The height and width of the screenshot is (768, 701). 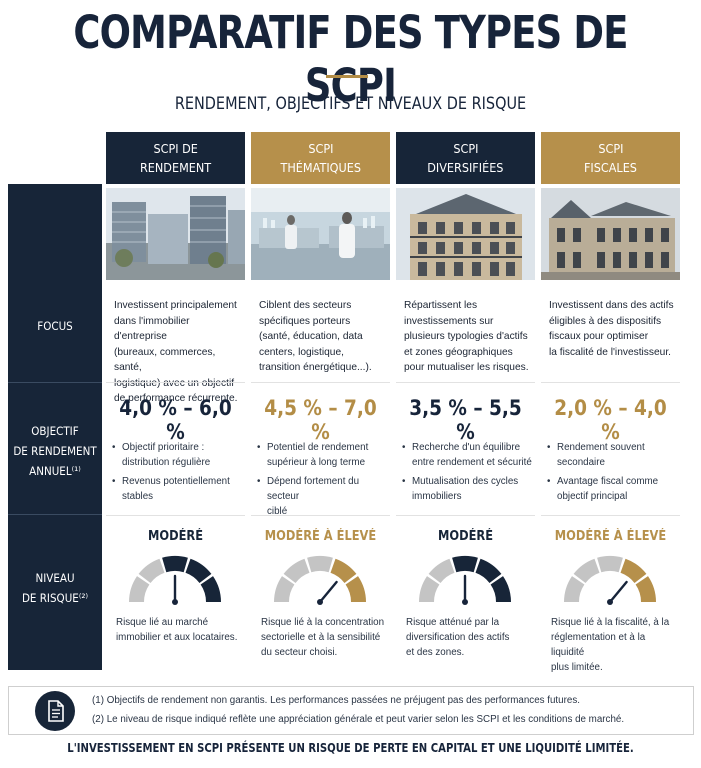 What do you see at coordinates (581, 462) in the screenshot?
I see `bullet-line: secondaire` at bounding box center [581, 462].